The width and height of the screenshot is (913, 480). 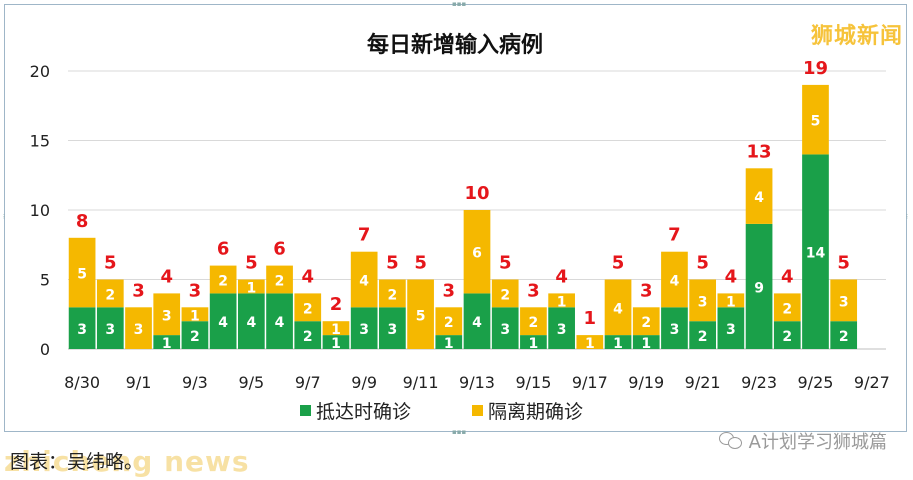 I want to click on wechat-attribution: A计划学习狮城篇, so click(x=802, y=441).